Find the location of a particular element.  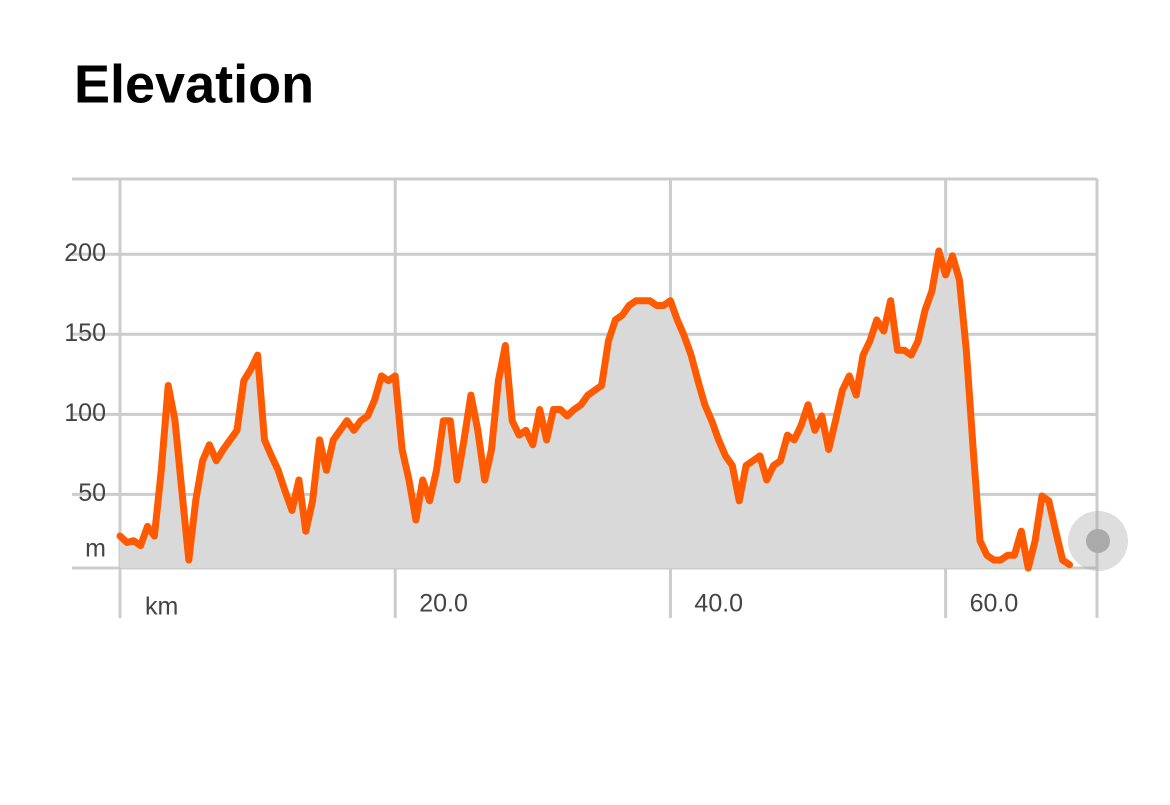

chart-title: Elevation is located at coordinates (194, 84).